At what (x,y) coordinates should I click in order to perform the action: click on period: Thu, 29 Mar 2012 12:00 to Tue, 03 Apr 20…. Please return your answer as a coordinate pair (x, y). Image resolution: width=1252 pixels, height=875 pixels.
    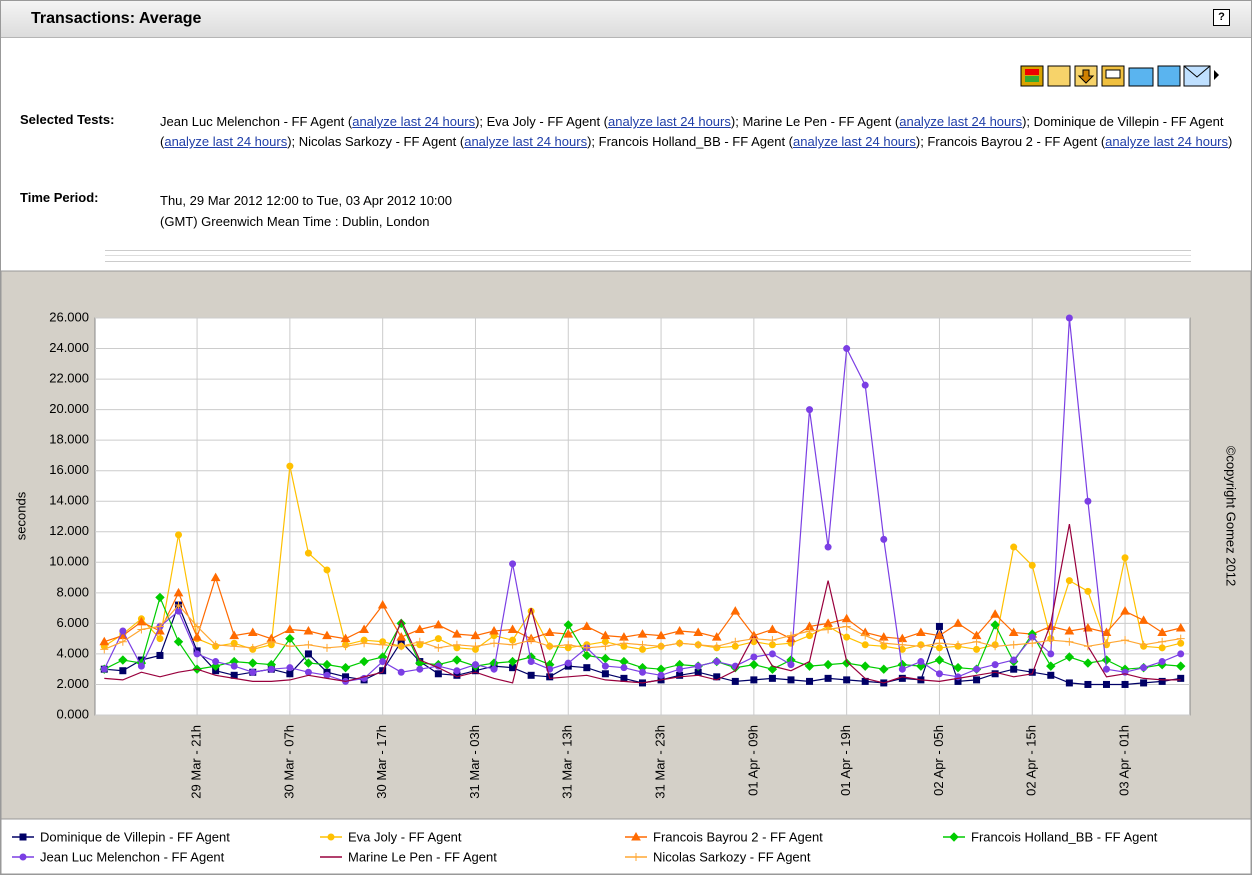
    Looking at the image, I should click on (306, 211).